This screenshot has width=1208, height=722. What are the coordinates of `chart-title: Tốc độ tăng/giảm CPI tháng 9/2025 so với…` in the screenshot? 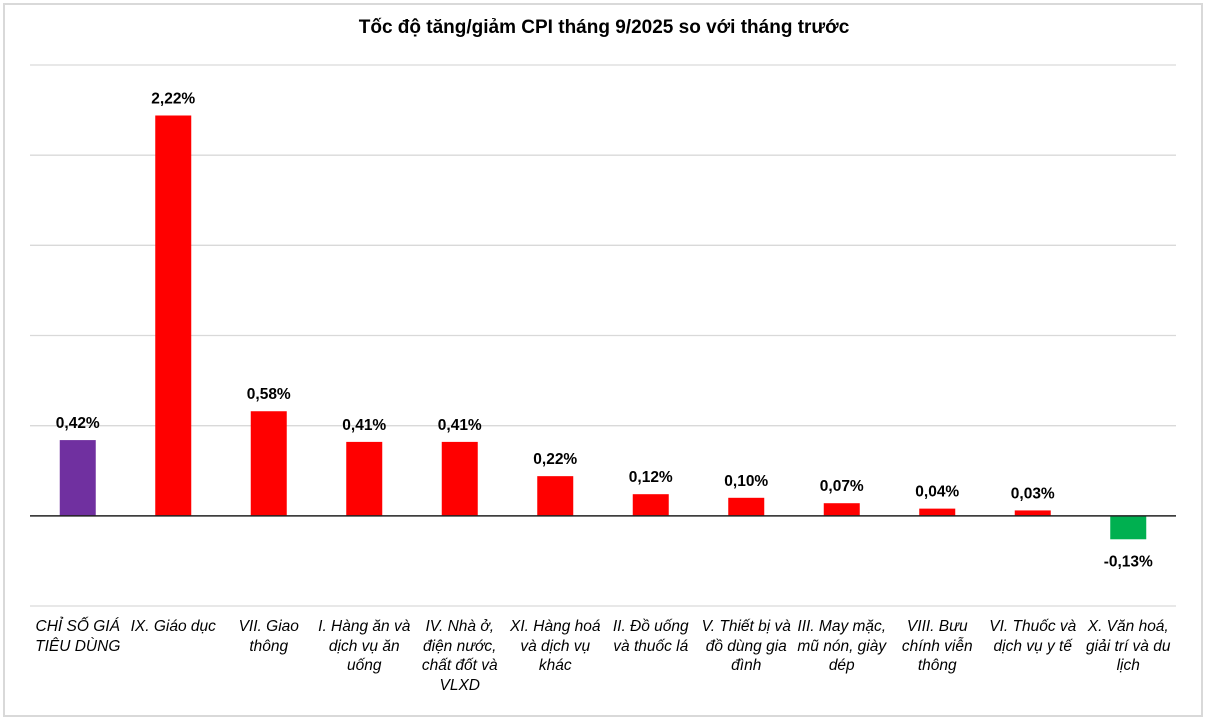 It's located at (604, 27).